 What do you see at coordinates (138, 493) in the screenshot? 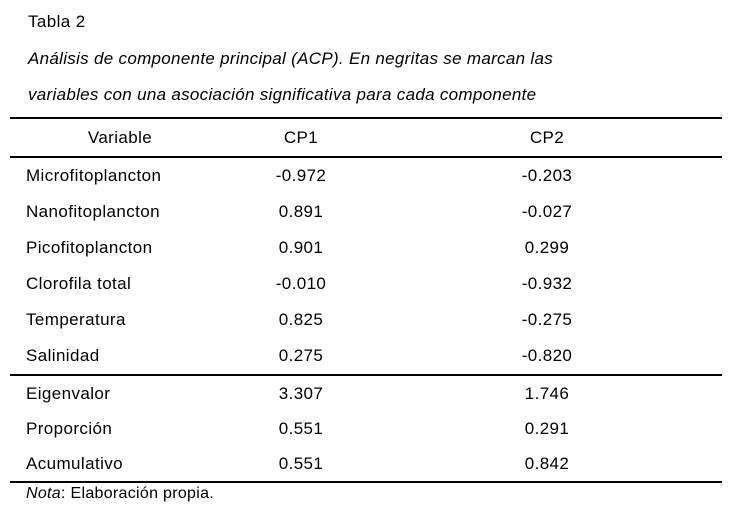
I see `note-text: : Elaboración propia.` at bounding box center [138, 493].